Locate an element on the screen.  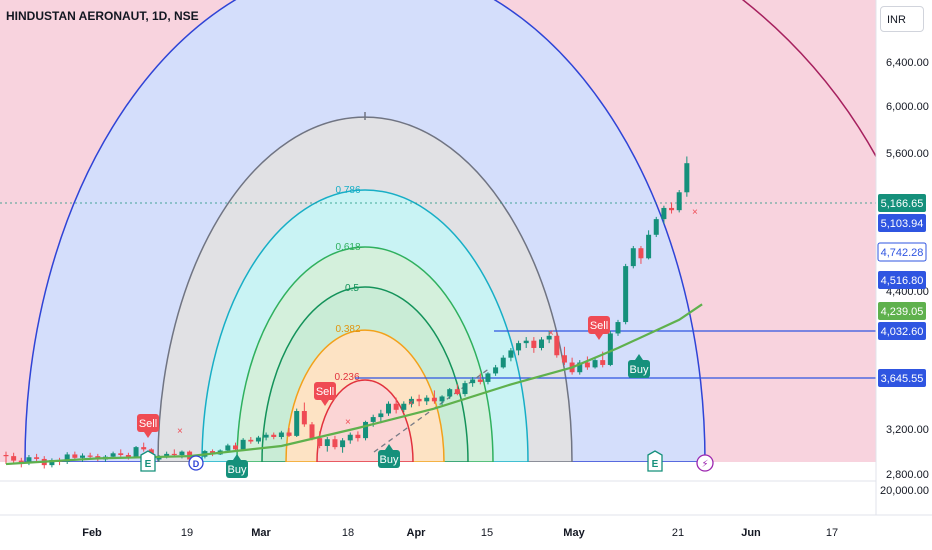
time-tick: Jun is located at coordinates (751, 533).